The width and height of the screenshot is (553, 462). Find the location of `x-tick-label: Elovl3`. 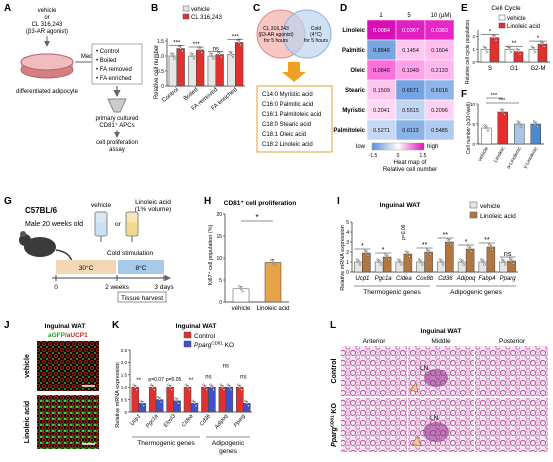

x-tick-label: Elovl3 is located at coordinates (170, 421).